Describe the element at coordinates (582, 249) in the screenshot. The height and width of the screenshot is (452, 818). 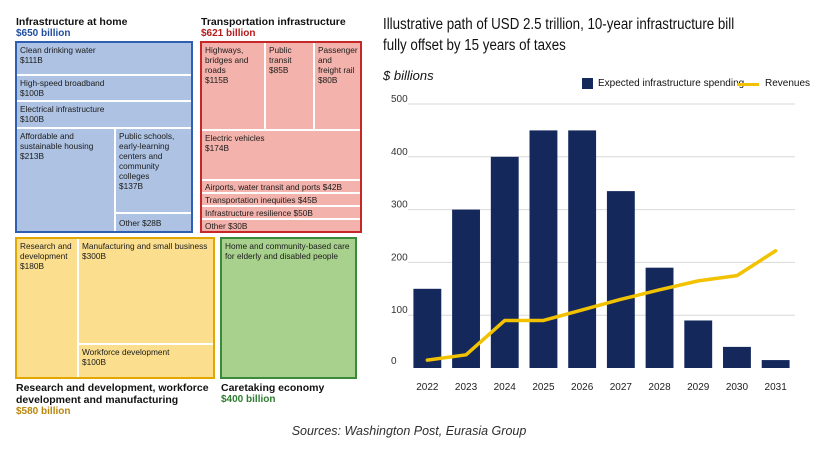
I see `bar-2026` at that location.